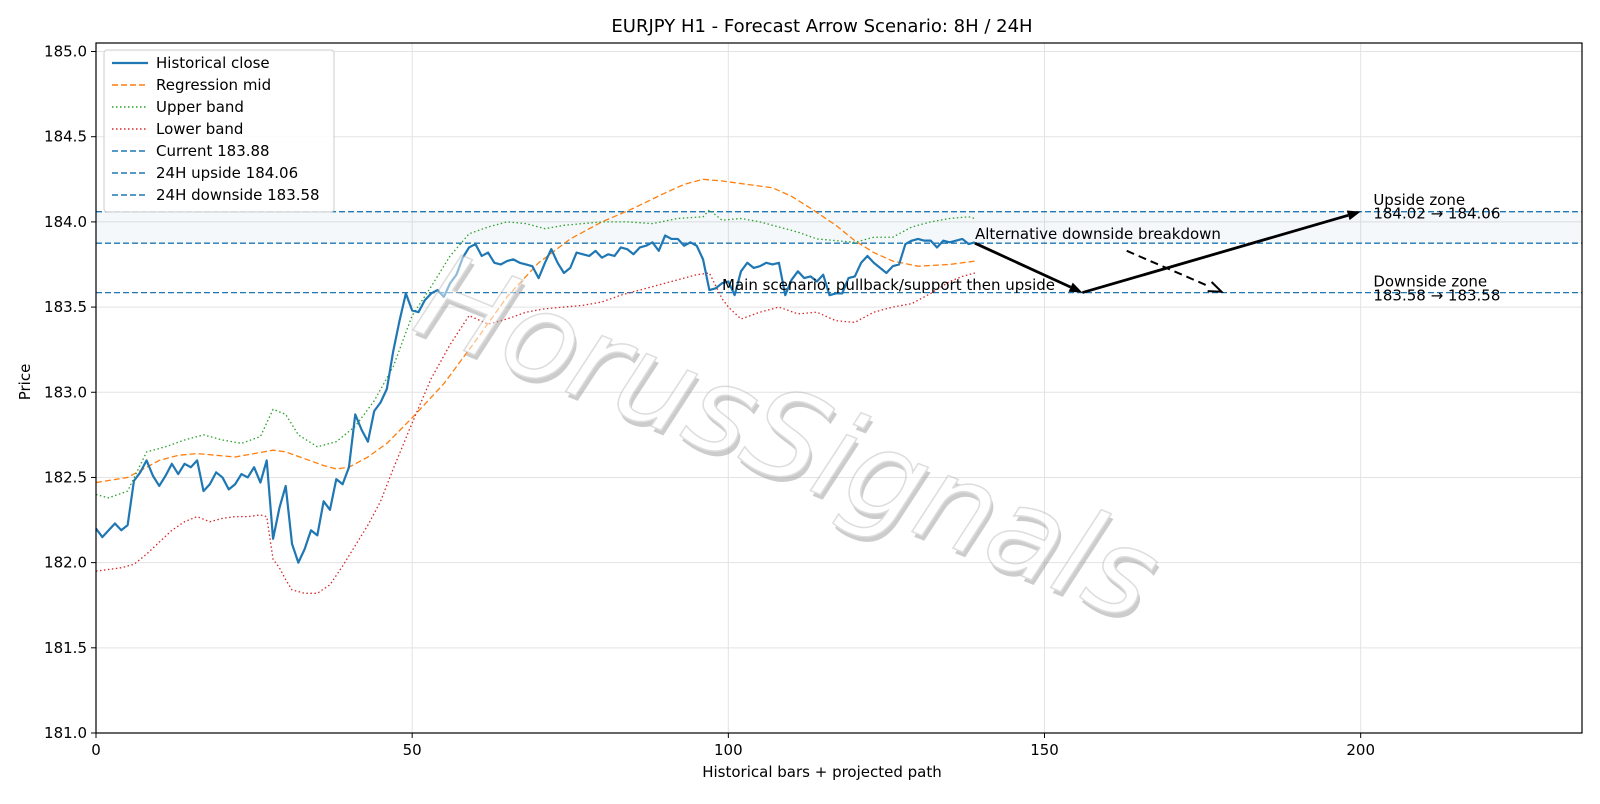 This screenshot has height=804, width=1600. I want to click on legend-entry: Upper band, so click(178, 107).